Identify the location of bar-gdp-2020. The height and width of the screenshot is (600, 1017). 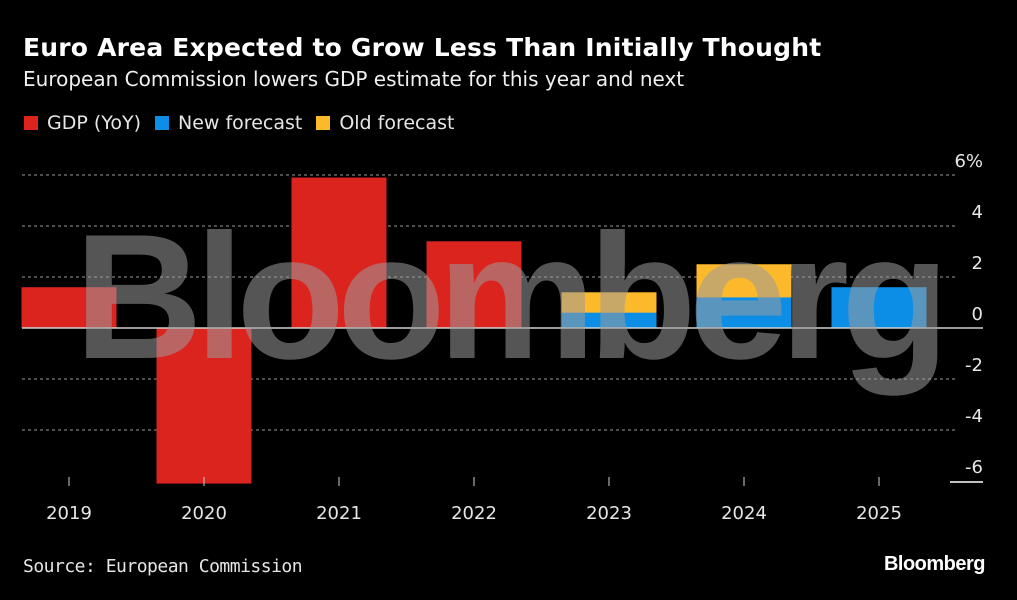
(204, 406).